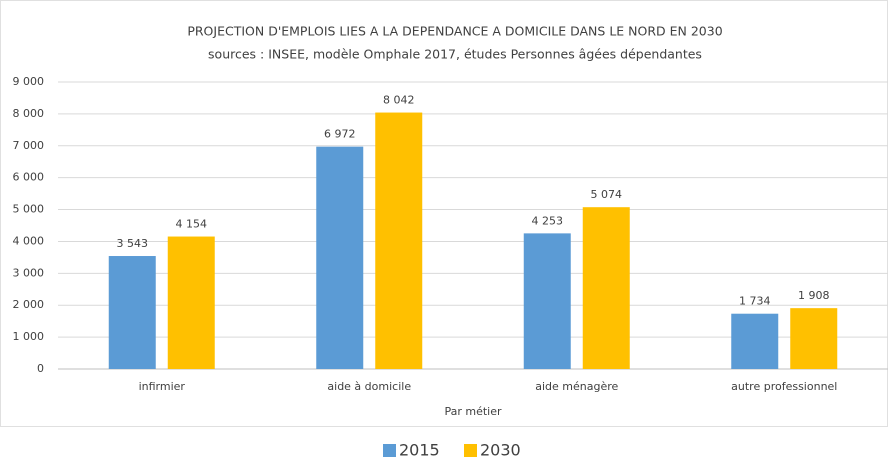 Image resolution: width=889 pixels, height=459 pixels. Describe the element at coordinates (29, 145) in the screenshot. I see `y-tick-label: 7 000` at that location.